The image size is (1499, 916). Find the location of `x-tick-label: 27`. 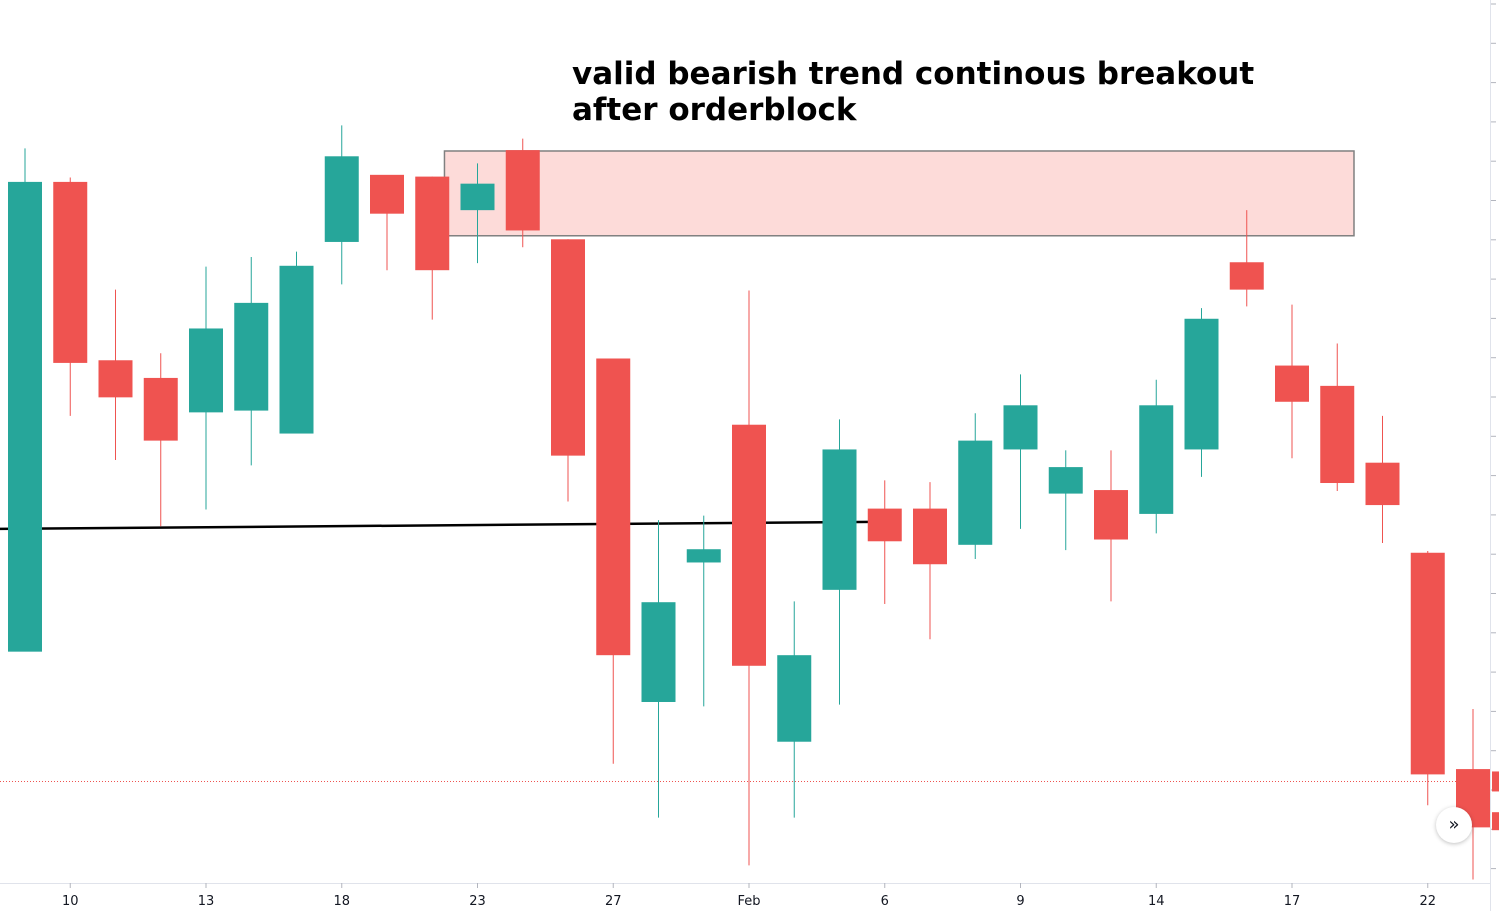

x-tick-label: 27 is located at coordinates (613, 901).